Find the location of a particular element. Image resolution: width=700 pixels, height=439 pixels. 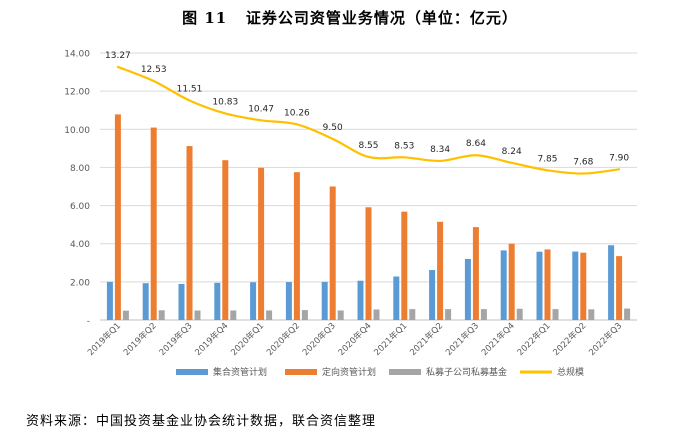

x-tick-label: 2021年Q1 is located at coordinates (391, 339).